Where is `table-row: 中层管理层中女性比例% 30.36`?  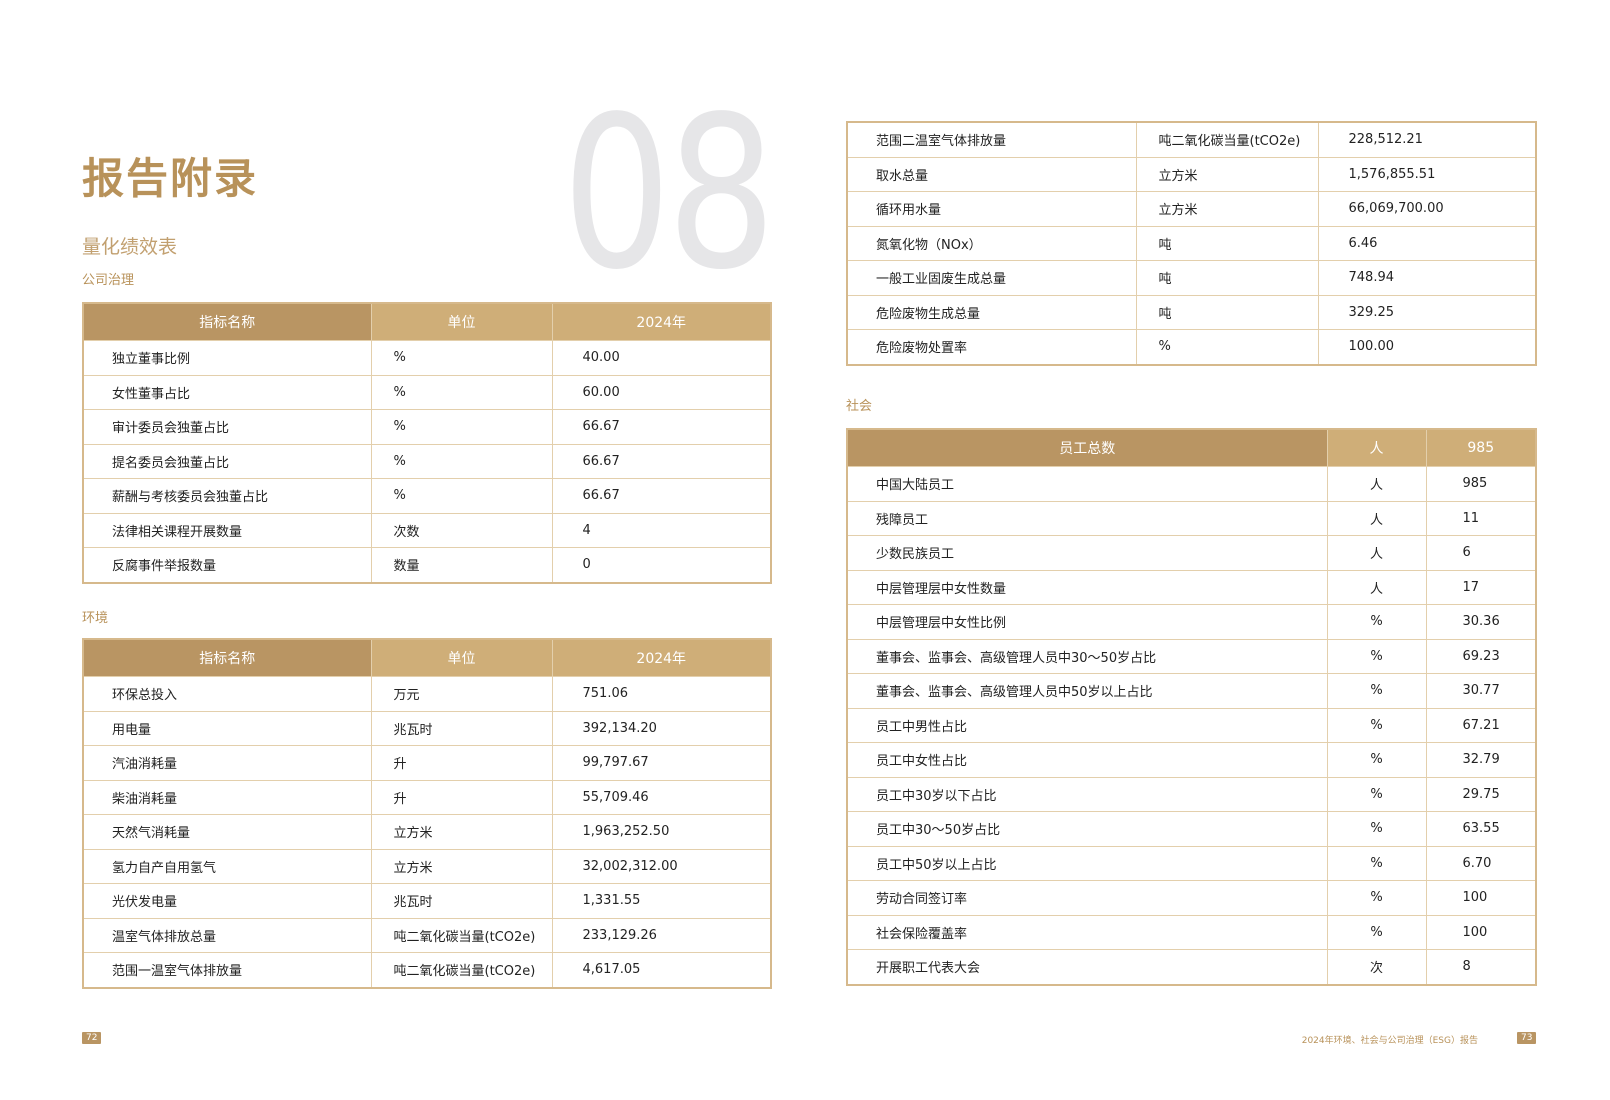
table-row: 中层管理层中女性比例% 30.36 is located at coordinates (1191, 622).